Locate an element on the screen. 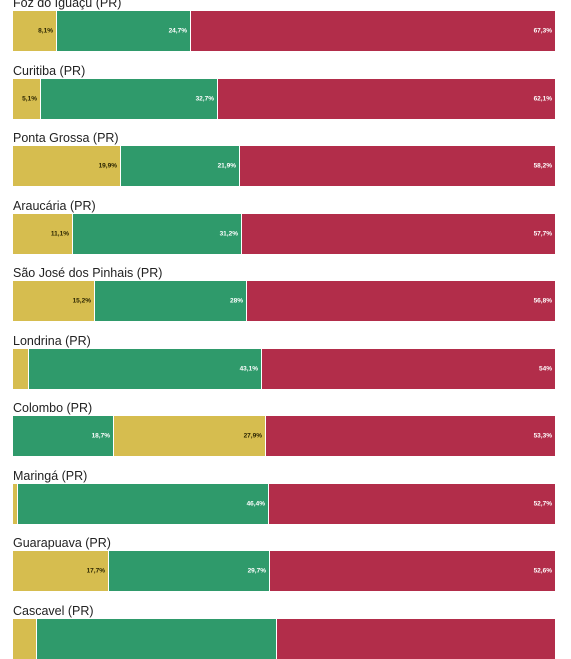  stacked-bar: 18,7% 27,9% 53,3% is located at coordinates (284, 436).